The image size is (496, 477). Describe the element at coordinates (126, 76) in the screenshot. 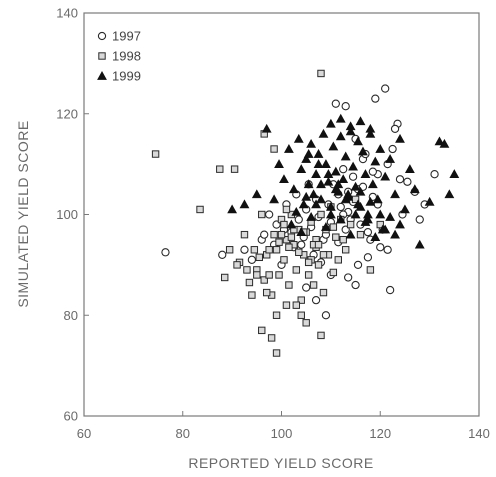

I see `legend-label-1999: 1999` at that location.